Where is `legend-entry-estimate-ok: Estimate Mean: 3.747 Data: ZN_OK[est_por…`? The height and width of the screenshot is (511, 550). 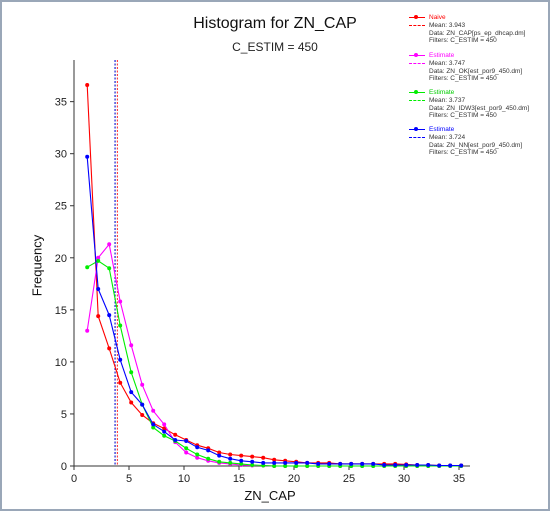
legend-entry-estimate-ok: Estimate Mean: 3.747 Data: ZN_OK[est_por… is located at coordinates (478, 67).